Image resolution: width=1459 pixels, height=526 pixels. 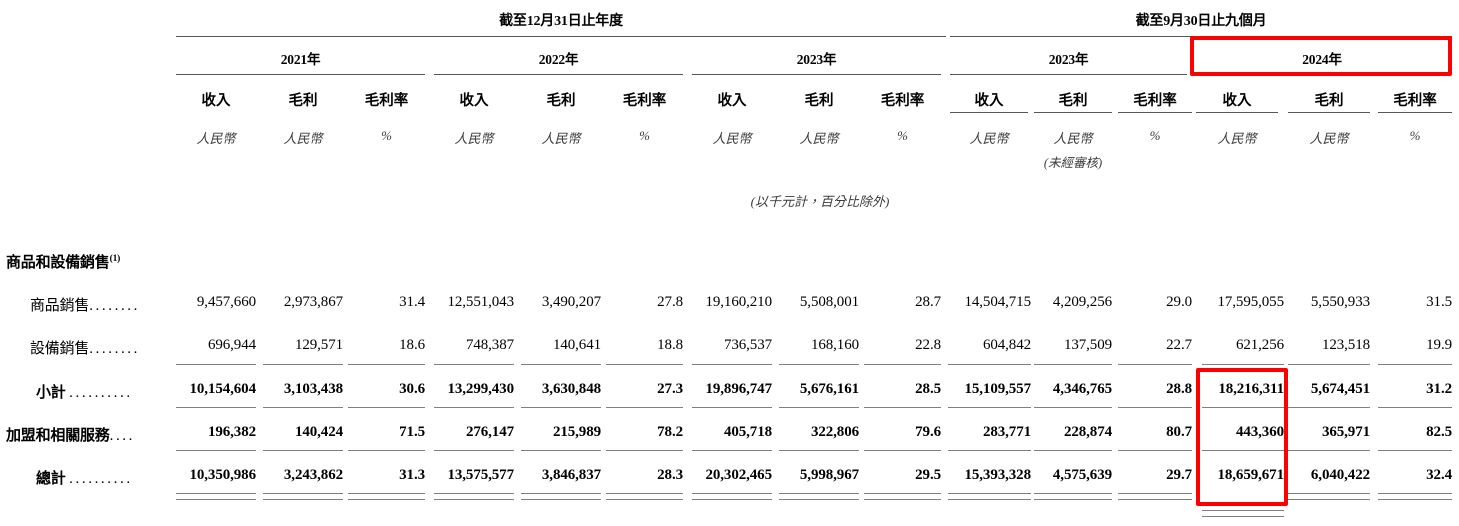 I want to click on rule-below-total-b-c12, so click(x=1243, y=516).